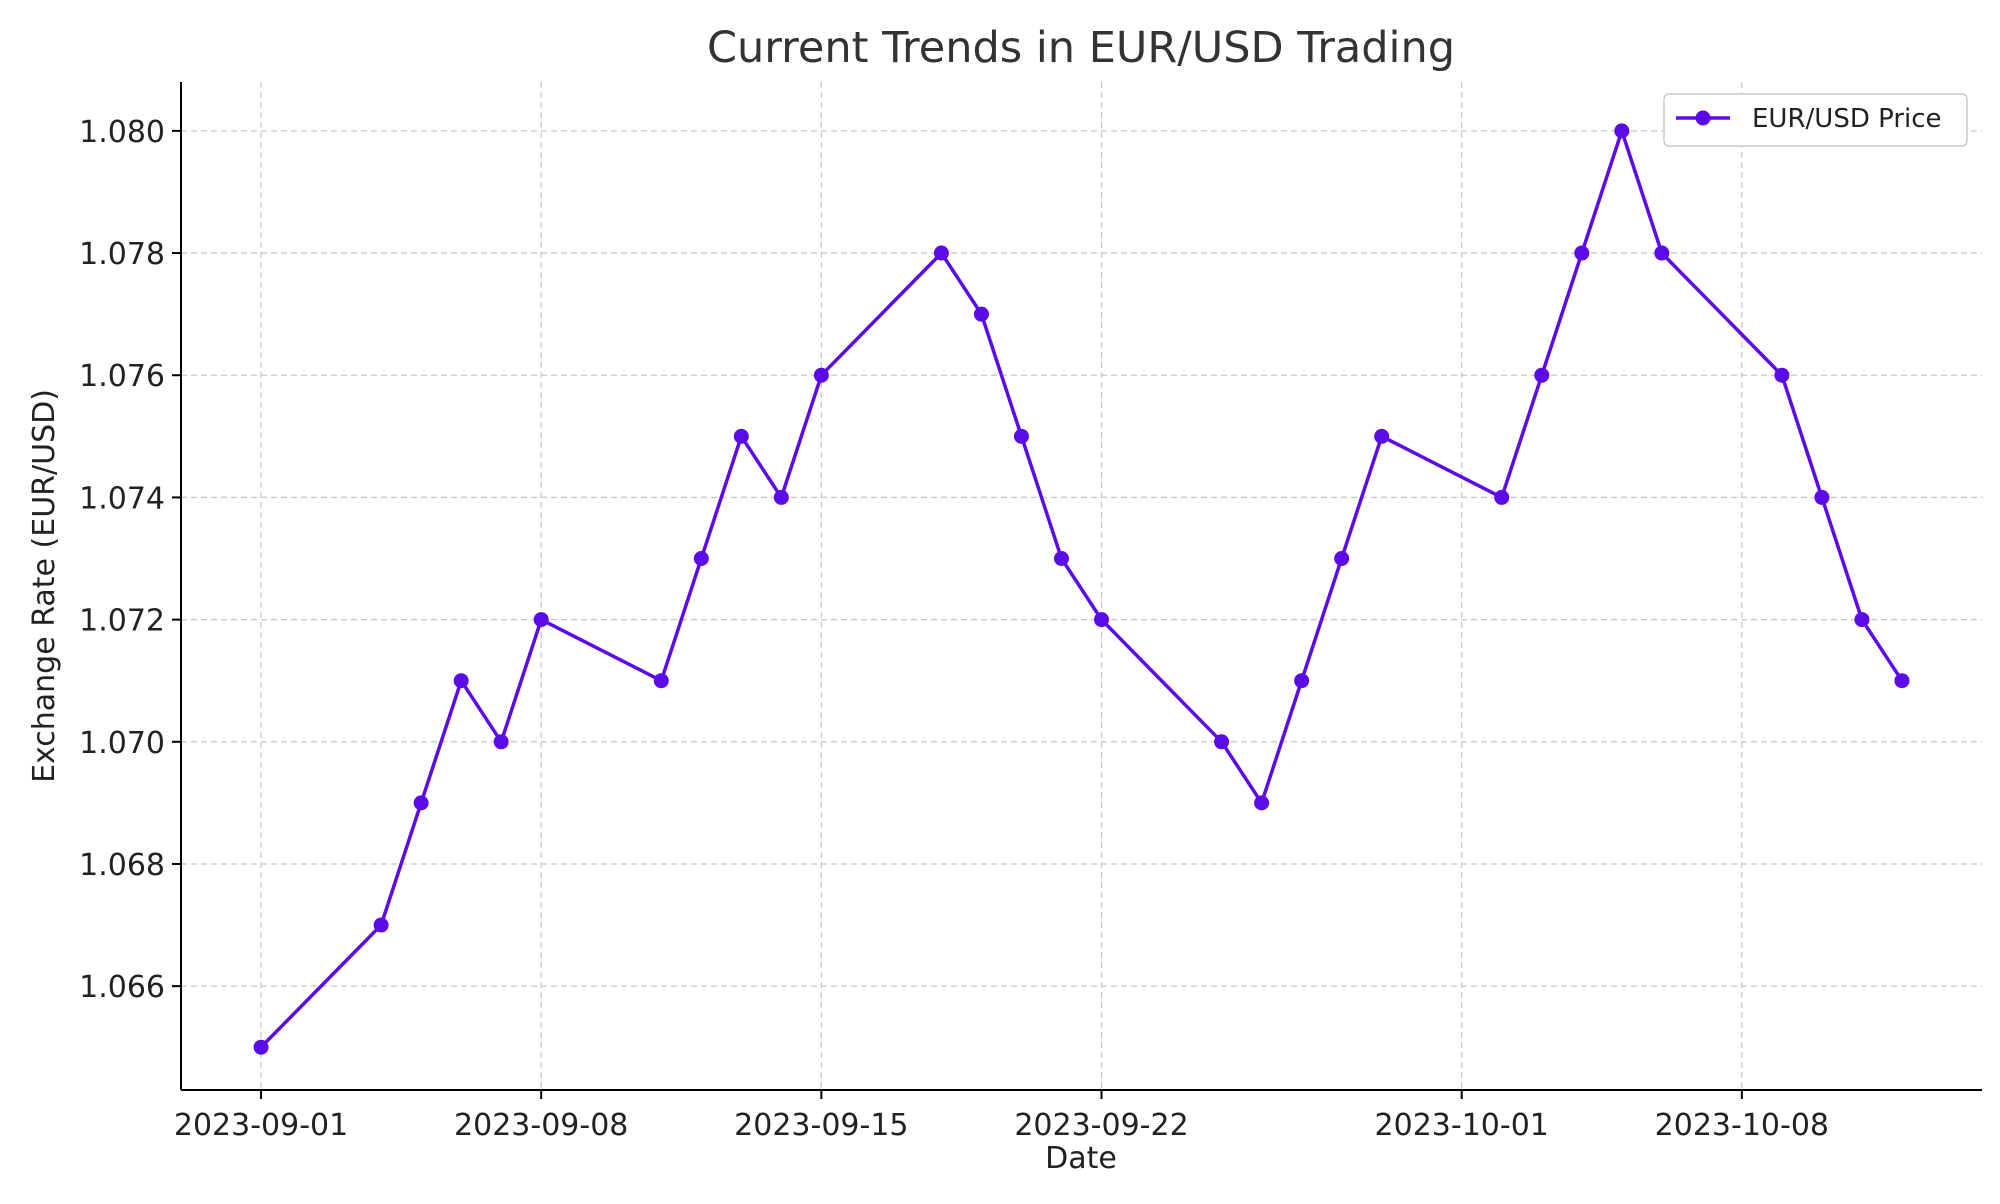 This screenshot has width=2000, height=1204. I want to click on y-tick-label: 1.068, so click(122, 865).